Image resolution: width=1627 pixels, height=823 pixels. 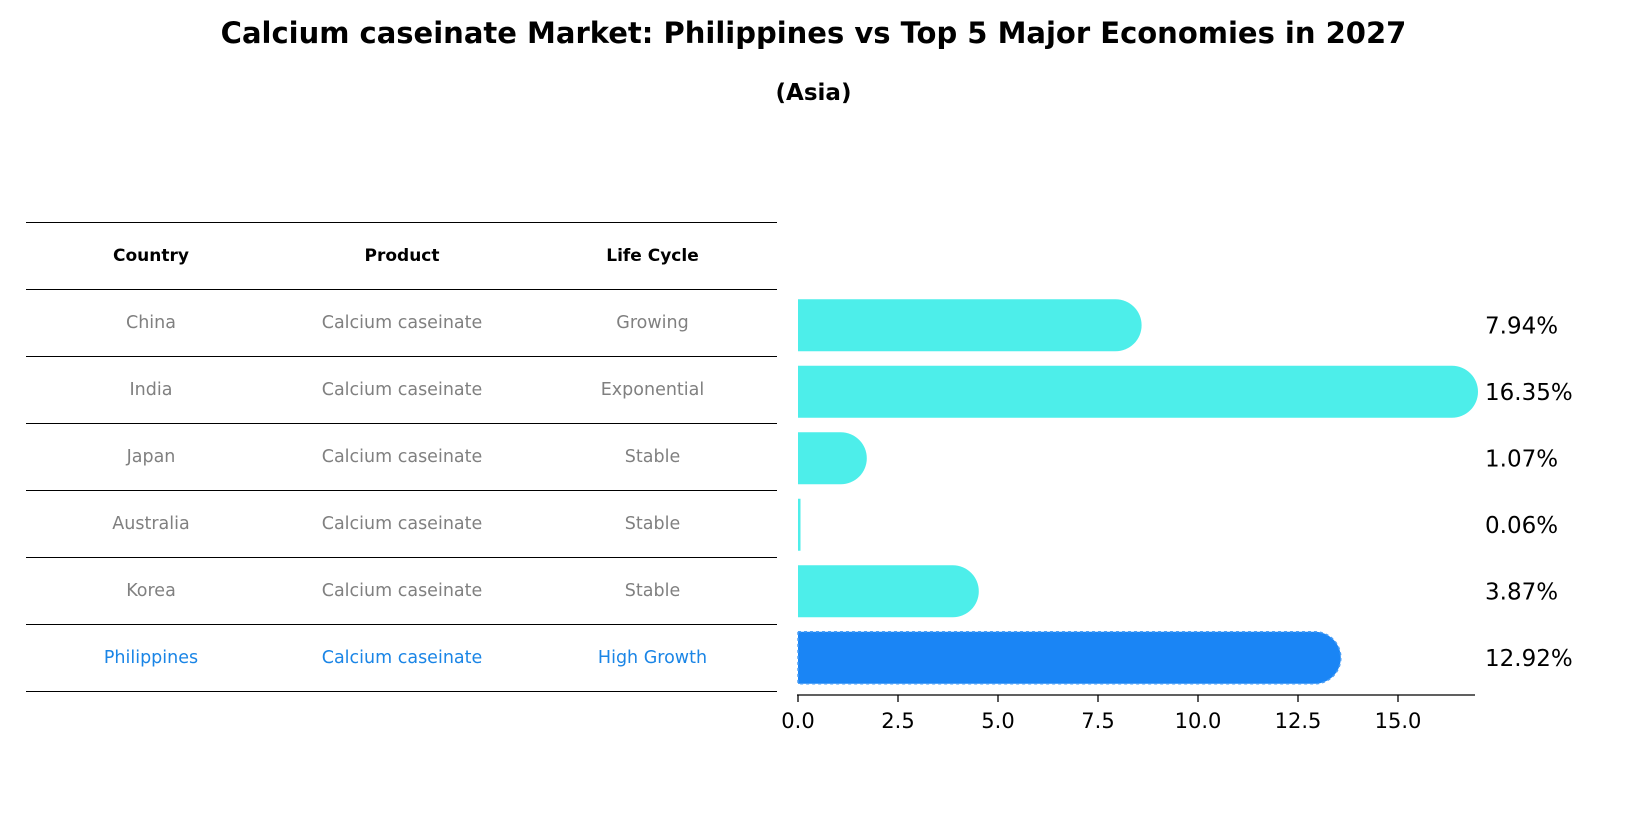 I want to click on value-label: 7.94%, so click(x=1521, y=326).